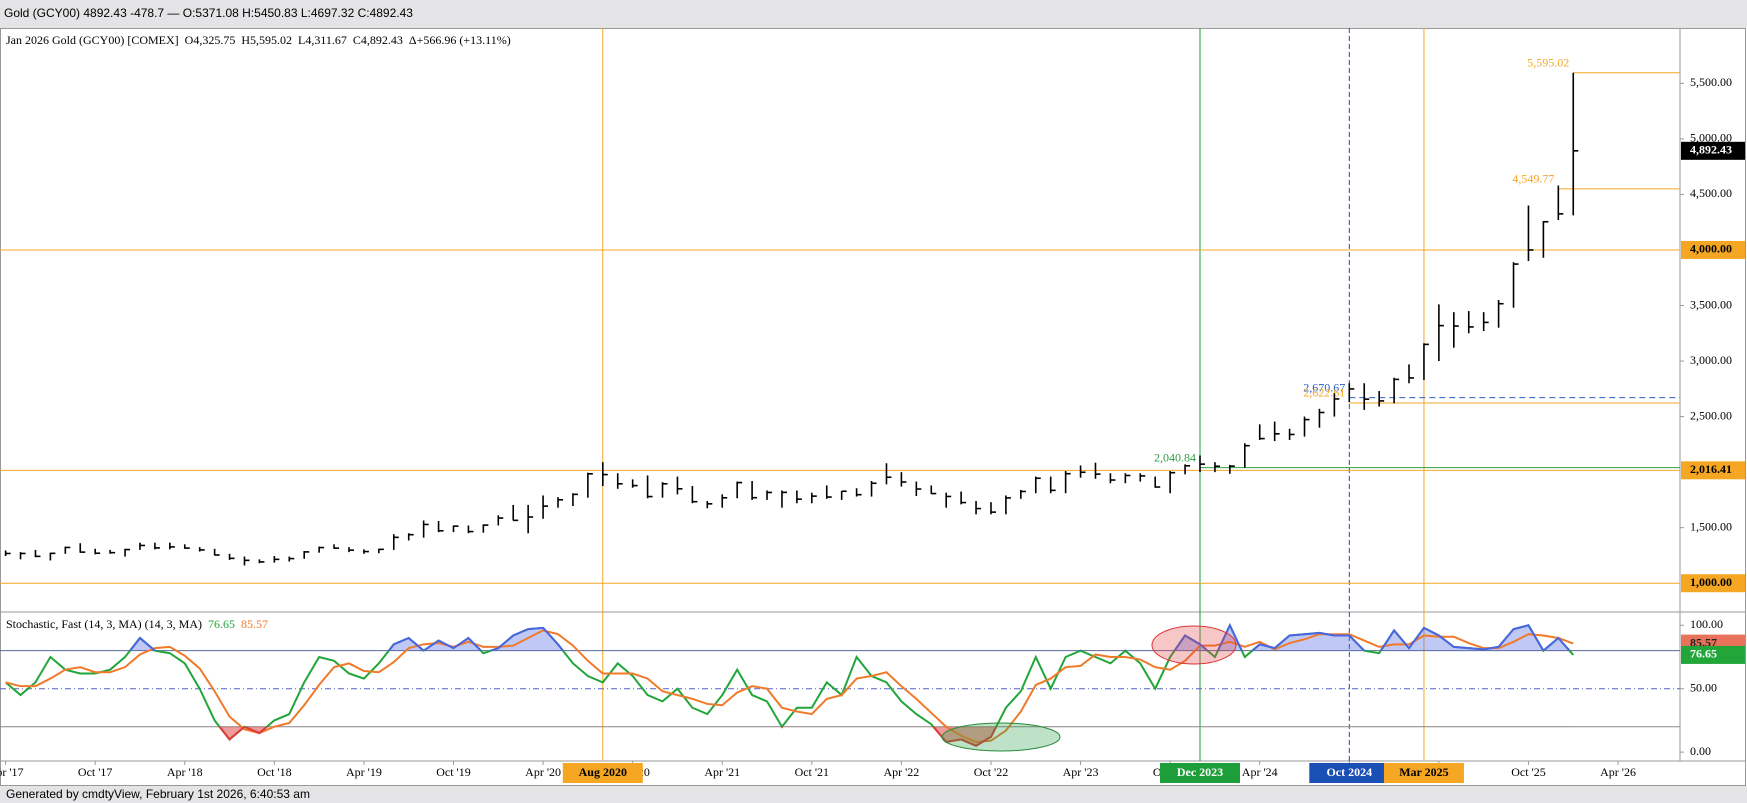 Image resolution: width=1747 pixels, height=803 pixels. Describe the element at coordinates (254, 624) in the screenshot. I see `indicator-value: 85.57` at that location.